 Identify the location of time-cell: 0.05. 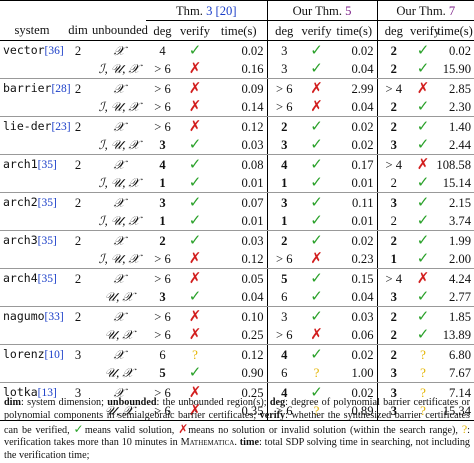
(252, 278).